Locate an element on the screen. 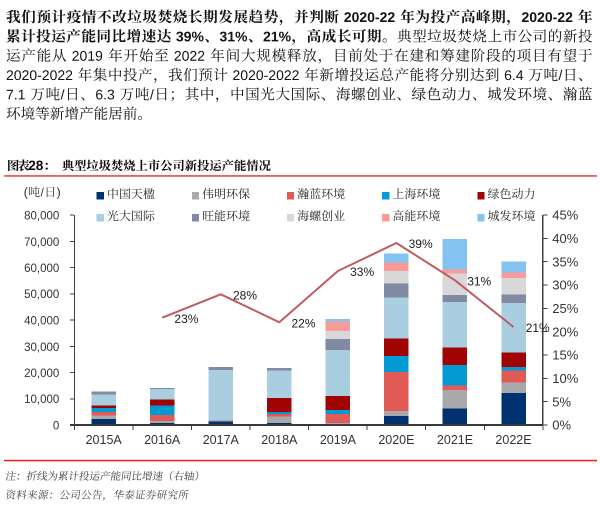  svg-text: 2019A is located at coordinates (338, 440).